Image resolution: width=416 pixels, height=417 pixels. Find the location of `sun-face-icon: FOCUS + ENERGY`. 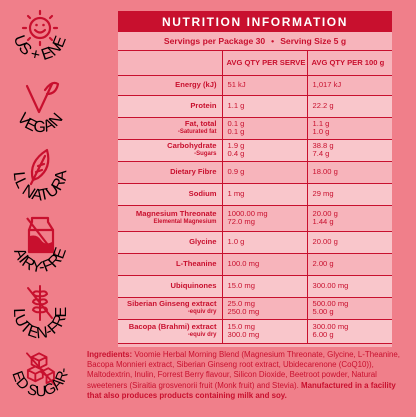

sun-face-icon: FOCUS + ENERGY is located at coordinates (35, 34).